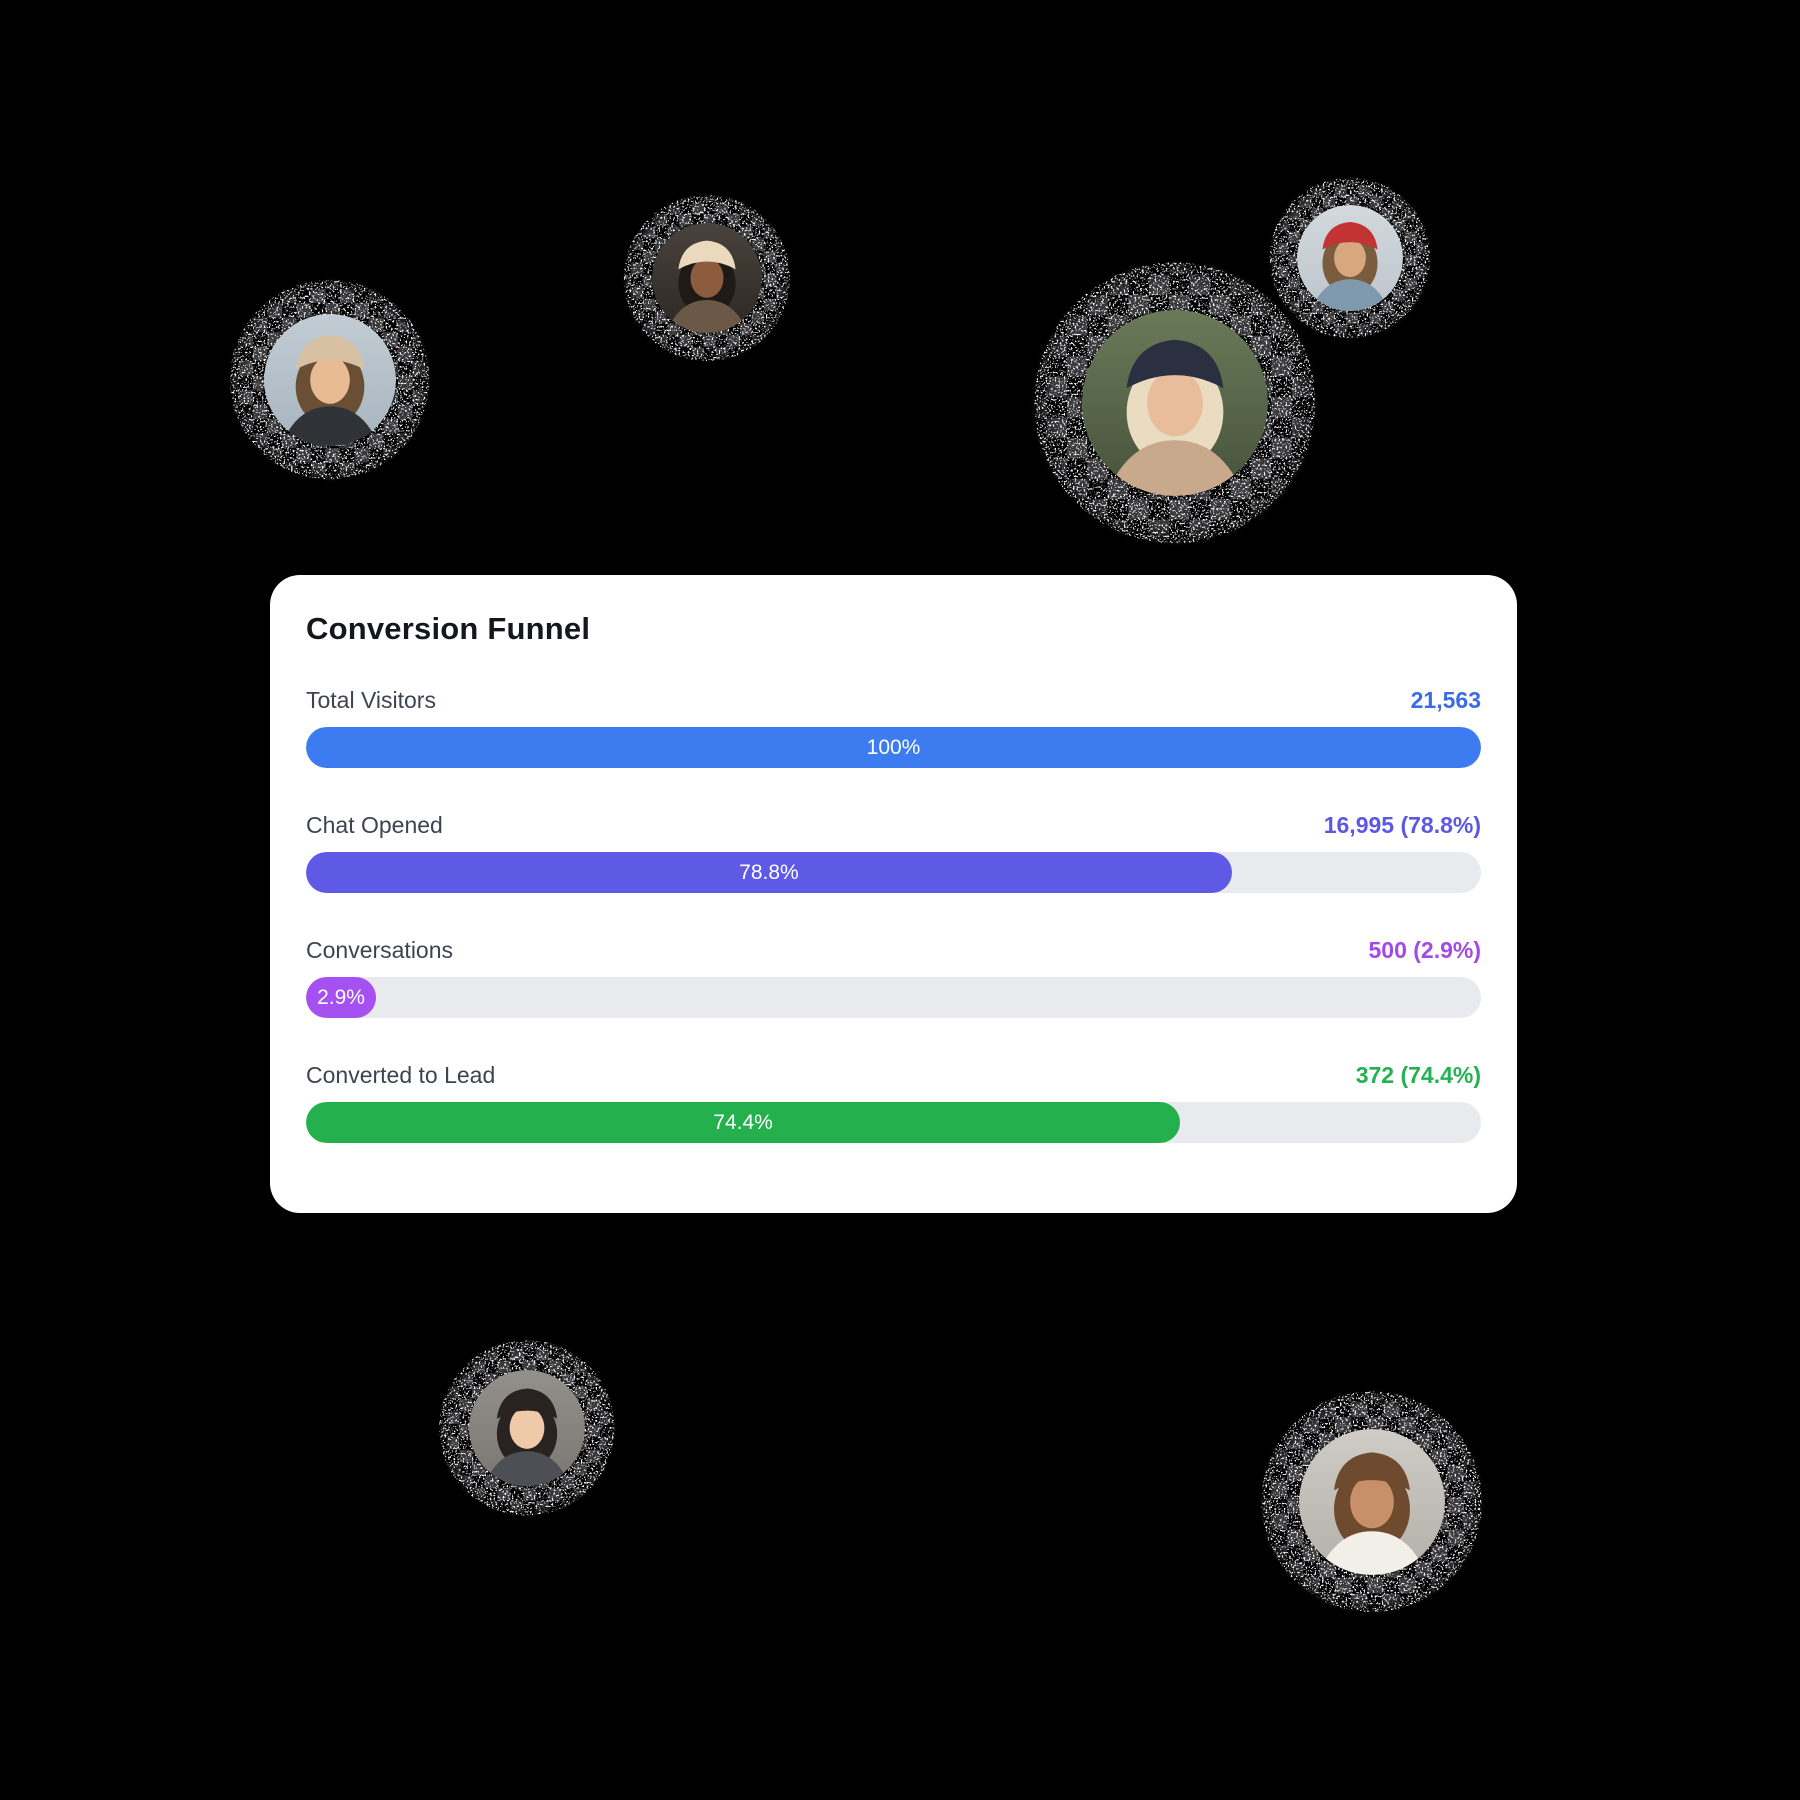 This screenshot has width=1800, height=1800. Describe the element at coordinates (893, 700) in the screenshot. I see `row-head: Total Visitors 21,563` at that location.